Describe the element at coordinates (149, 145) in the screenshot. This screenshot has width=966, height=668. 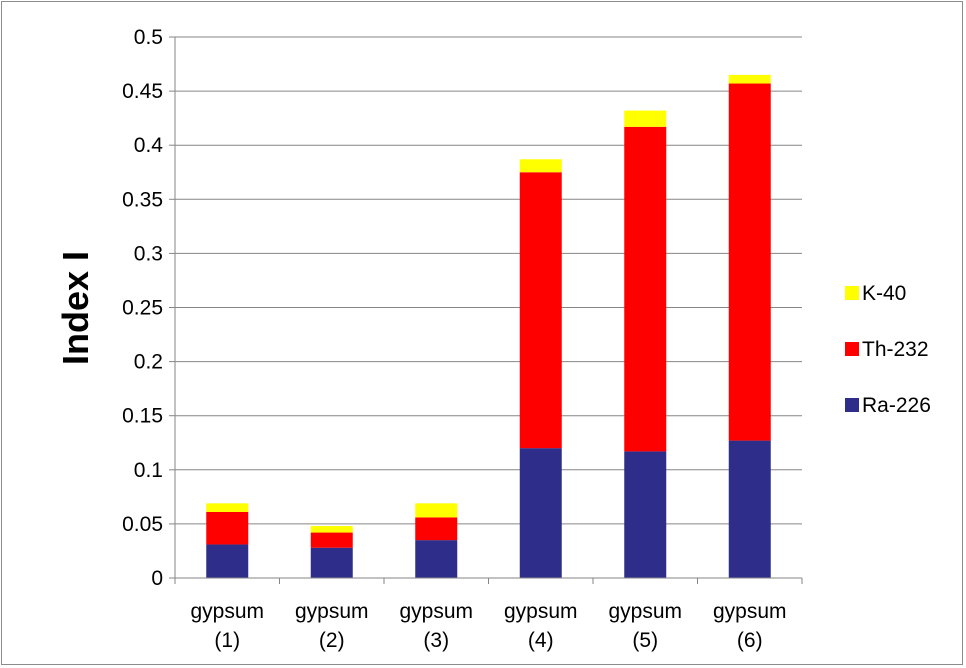
I see `y-tick-label: 0.4` at that location.